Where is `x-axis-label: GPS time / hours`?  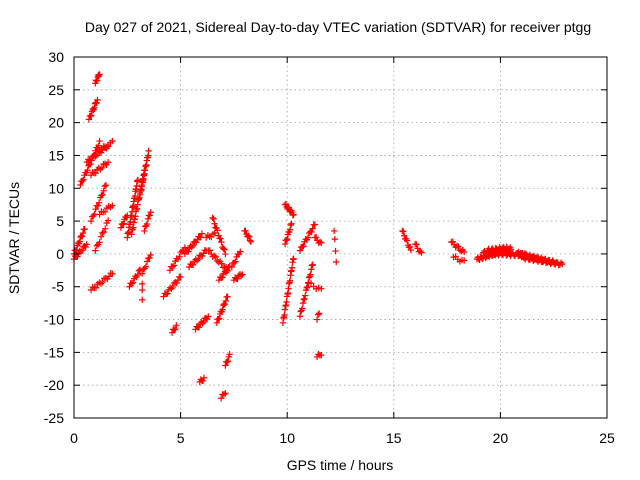 x-axis-label: GPS time / hours is located at coordinates (340, 465).